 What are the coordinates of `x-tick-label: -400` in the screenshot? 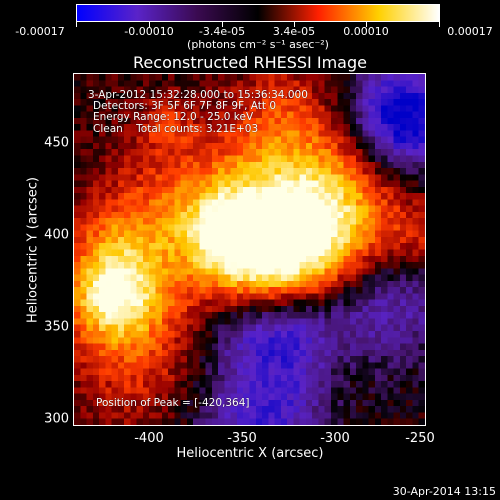 It's located at (149, 438).